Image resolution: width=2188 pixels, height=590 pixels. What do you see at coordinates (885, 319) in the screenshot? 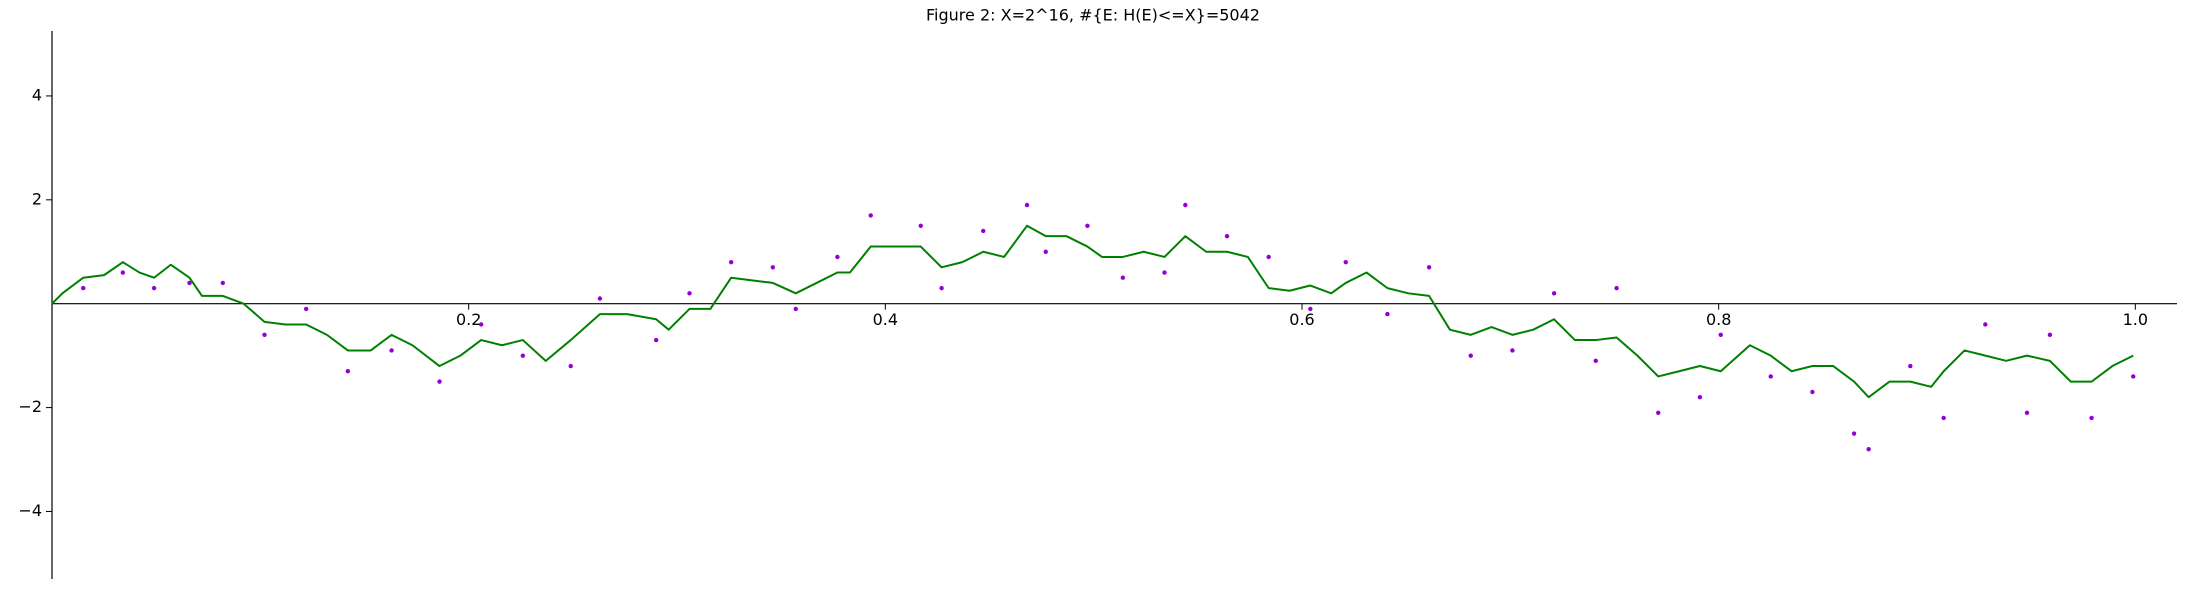
I see `x-tick-label: 0.4` at bounding box center [885, 319].